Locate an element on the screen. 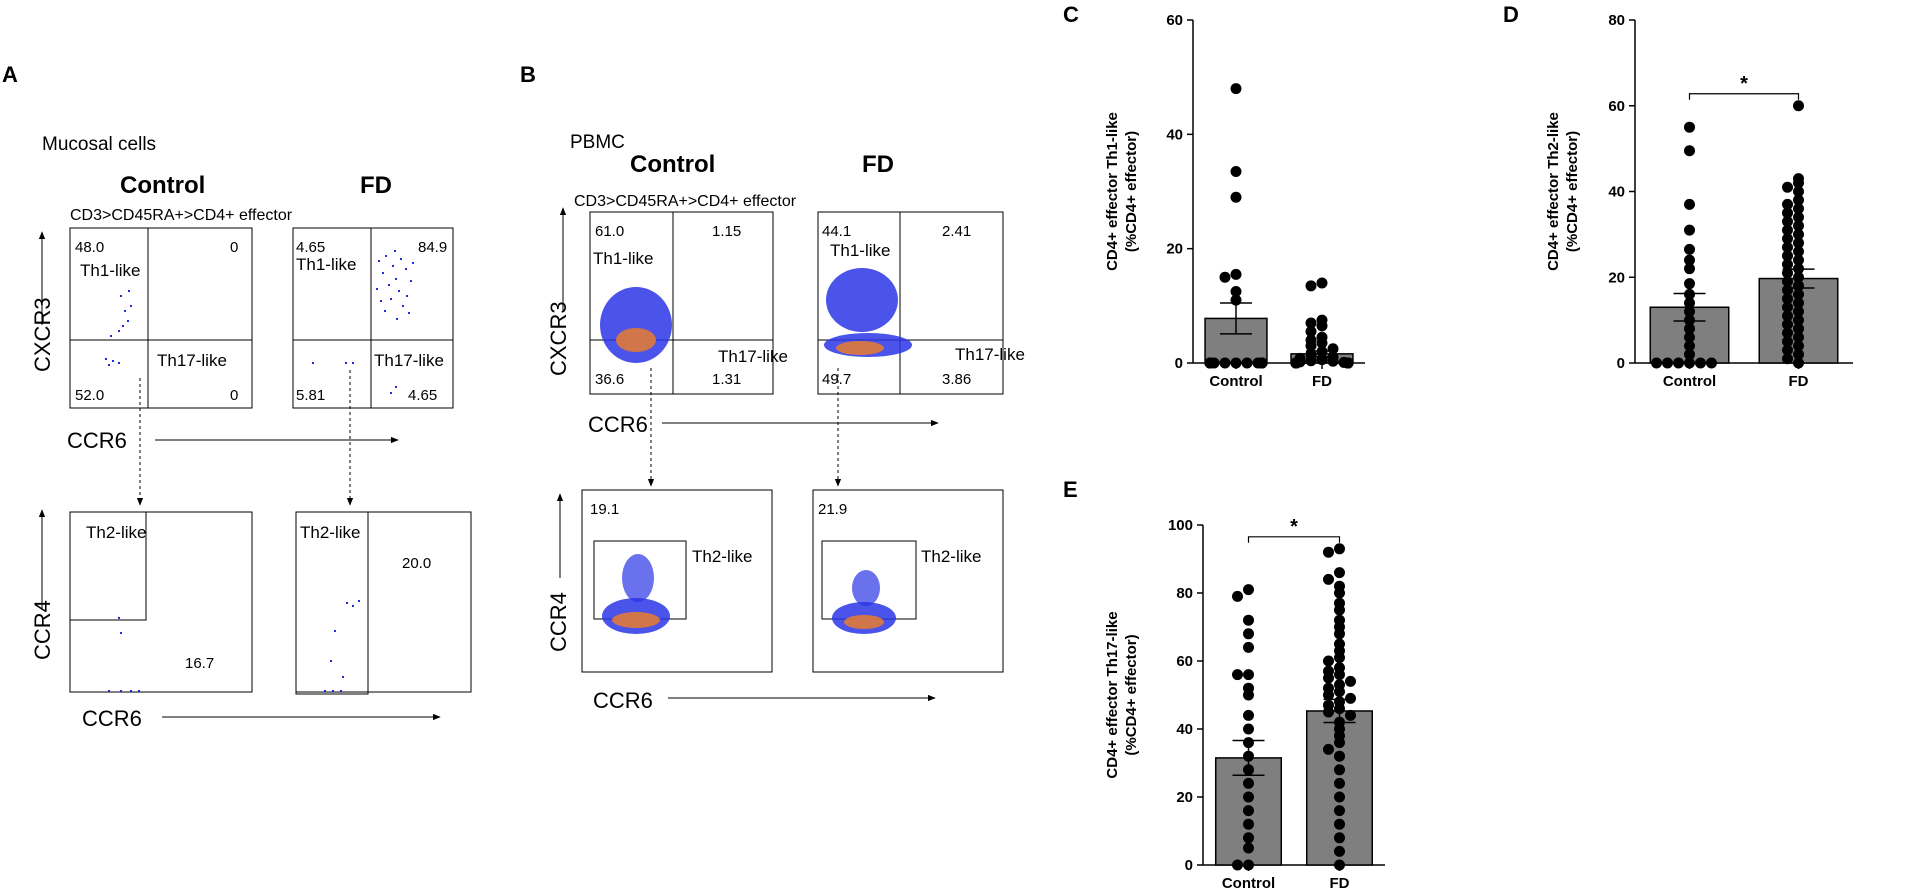 Image resolution: width=1905 pixels, height=888 pixels. panel-b-control-label: Control is located at coordinates (672, 164).